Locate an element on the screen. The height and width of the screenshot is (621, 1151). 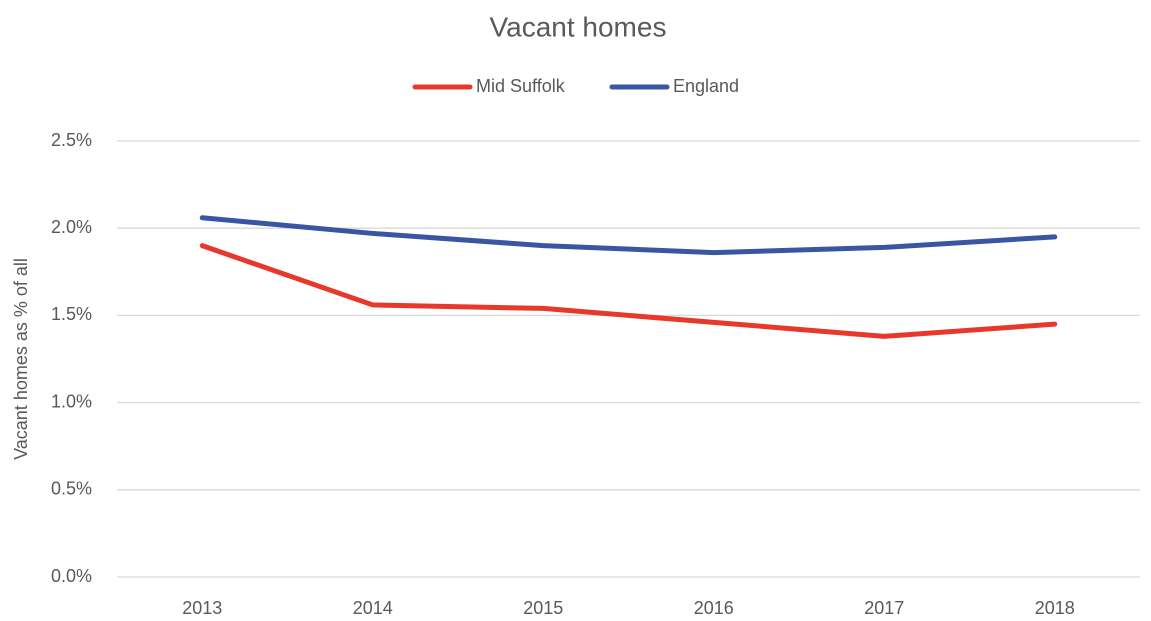
y-tick-label: 2.0% is located at coordinates (71, 227).